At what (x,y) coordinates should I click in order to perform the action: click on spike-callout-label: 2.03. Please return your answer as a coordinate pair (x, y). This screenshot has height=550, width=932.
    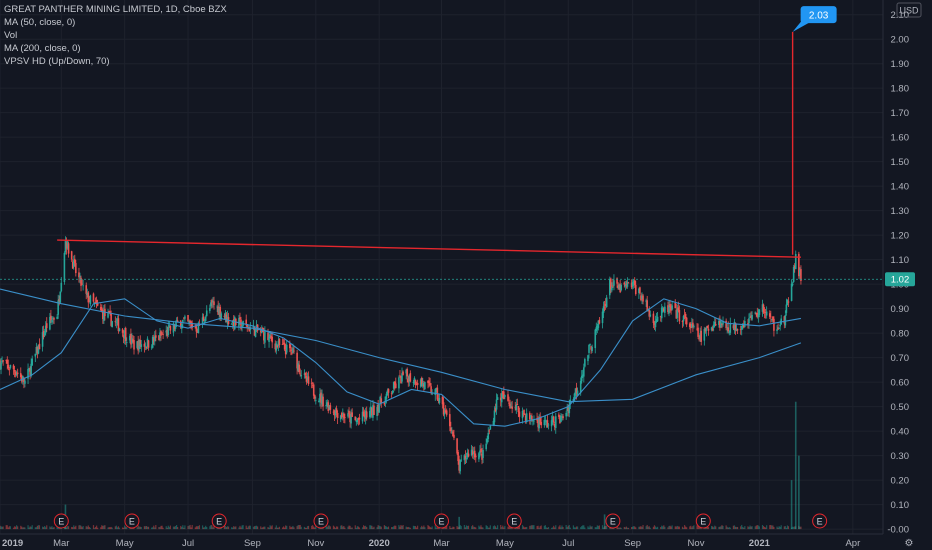
    Looking at the image, I should click on (819, 16).